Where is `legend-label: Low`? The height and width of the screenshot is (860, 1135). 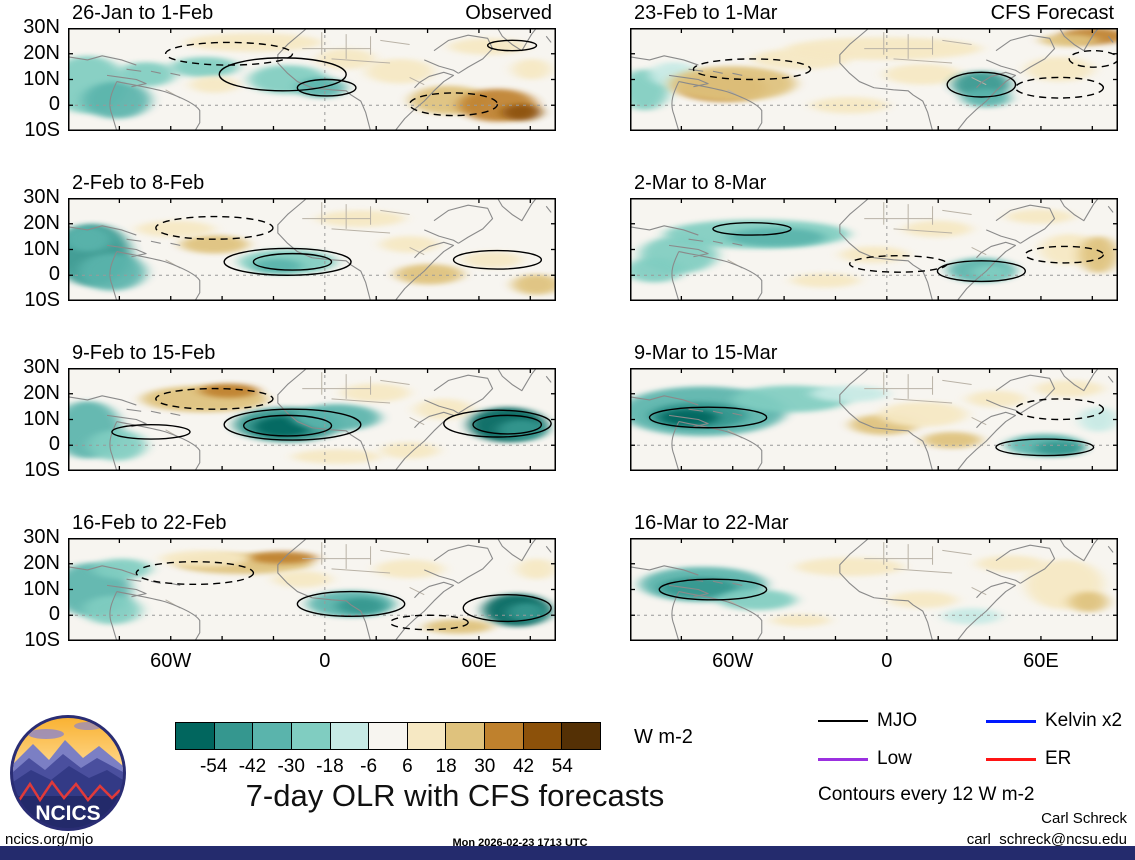
legend-label: Low is located at coordinates (894, 758).